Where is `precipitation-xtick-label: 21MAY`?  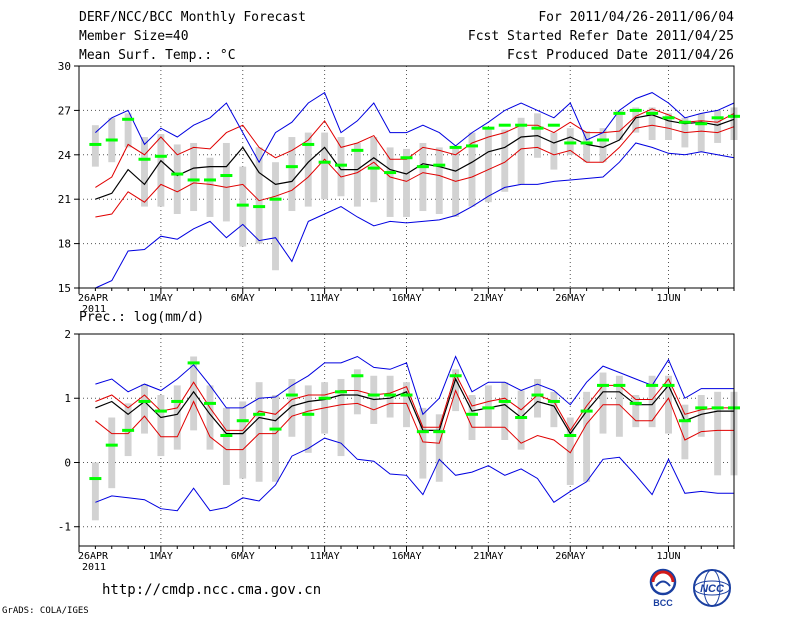
precipitation-xtick-label: 21MAY is located at coordinates (488, 556).